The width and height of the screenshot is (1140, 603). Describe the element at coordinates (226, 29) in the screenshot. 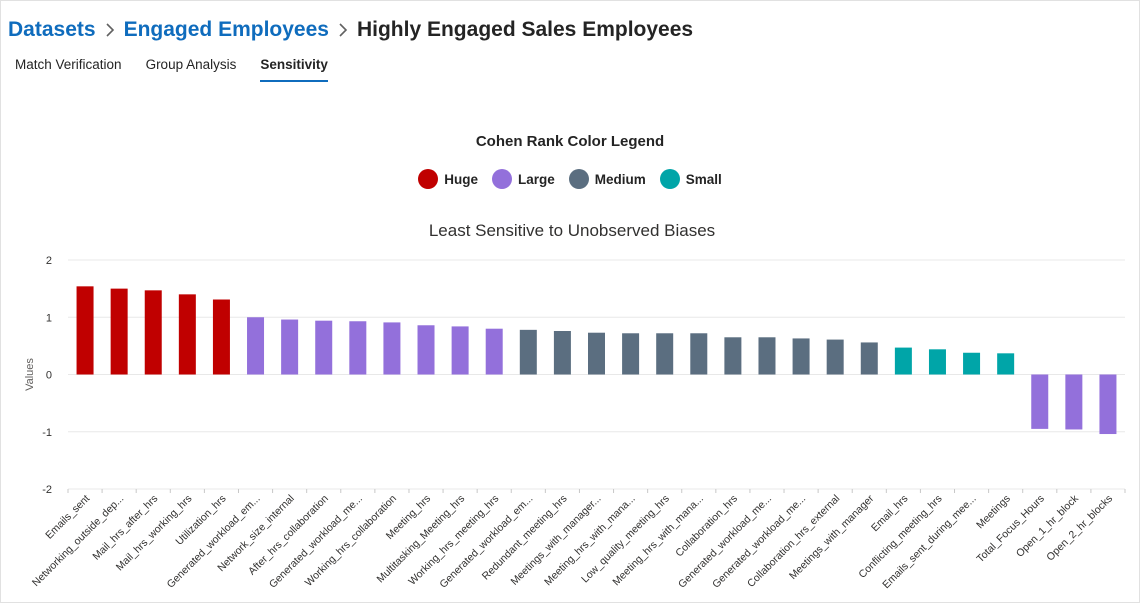

I see `breadcrumb-engaged-employees: Engaged Employees` at that location.